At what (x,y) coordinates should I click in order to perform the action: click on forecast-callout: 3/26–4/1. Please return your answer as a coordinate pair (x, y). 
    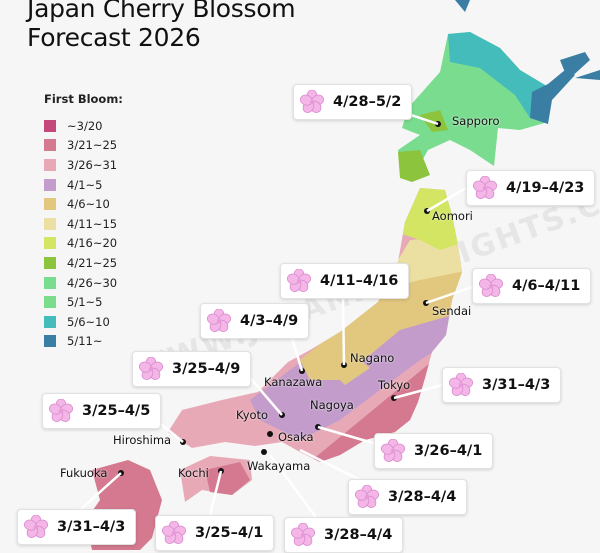
    Looking at the image, I should click on (434, 451).